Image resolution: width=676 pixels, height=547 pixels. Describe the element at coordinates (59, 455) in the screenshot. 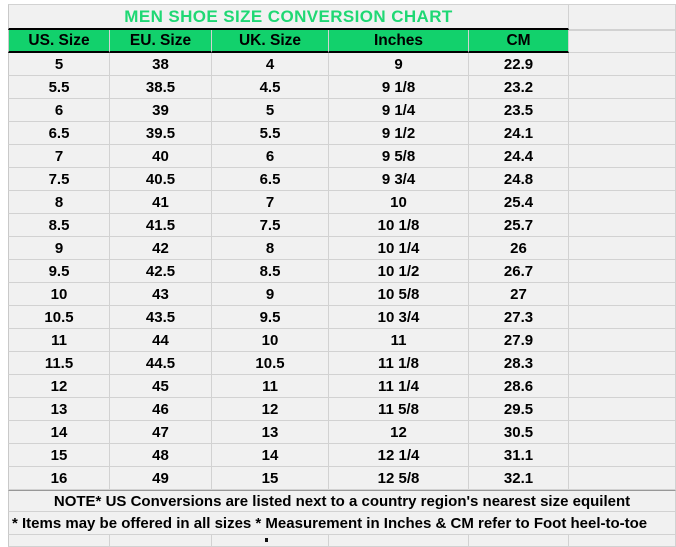

I see `cell-us-size: 15` at that location.